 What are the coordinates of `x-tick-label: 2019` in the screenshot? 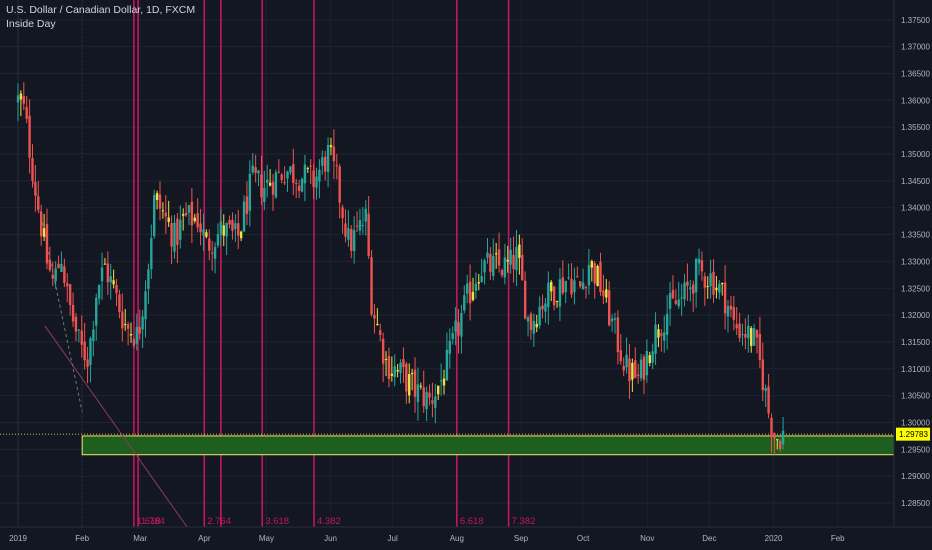 It's located at (18, 538).